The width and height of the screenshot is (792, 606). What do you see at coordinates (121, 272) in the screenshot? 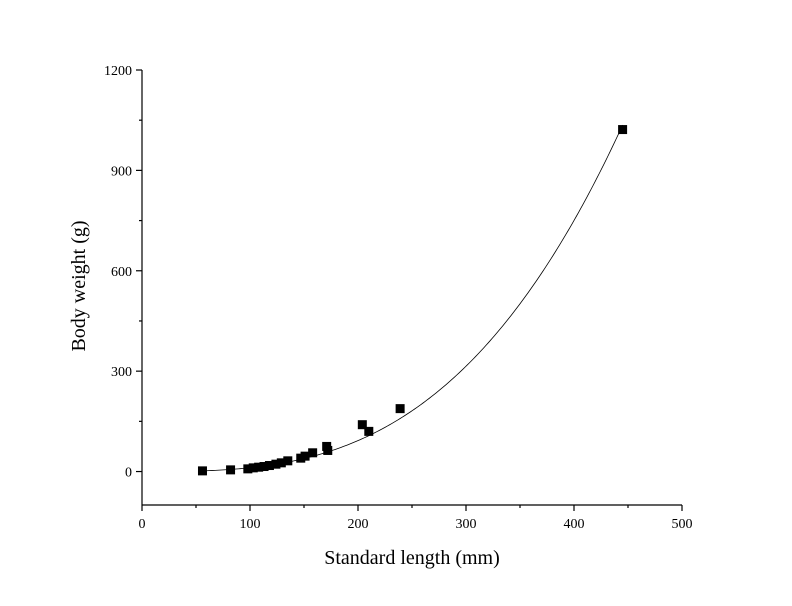
I see `y-tick-label: 600` at bounding box center [121, 272].